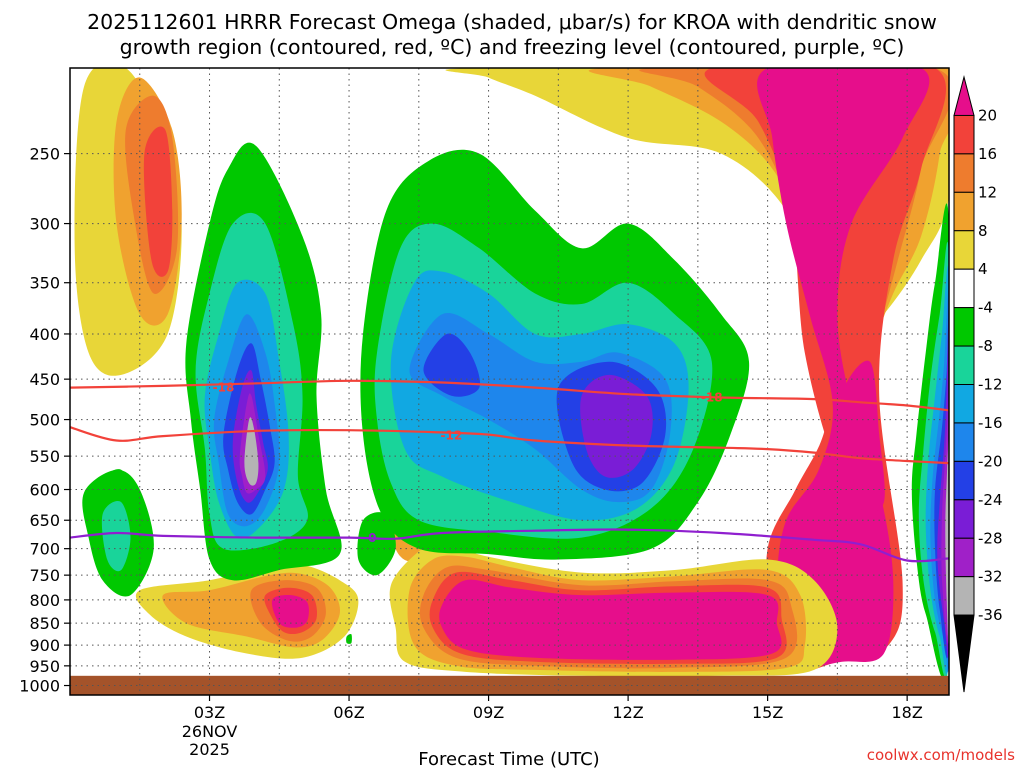 This screenshot has width=1024, height=768. I want to click on contour-dgz_upper, so click(509, 395).